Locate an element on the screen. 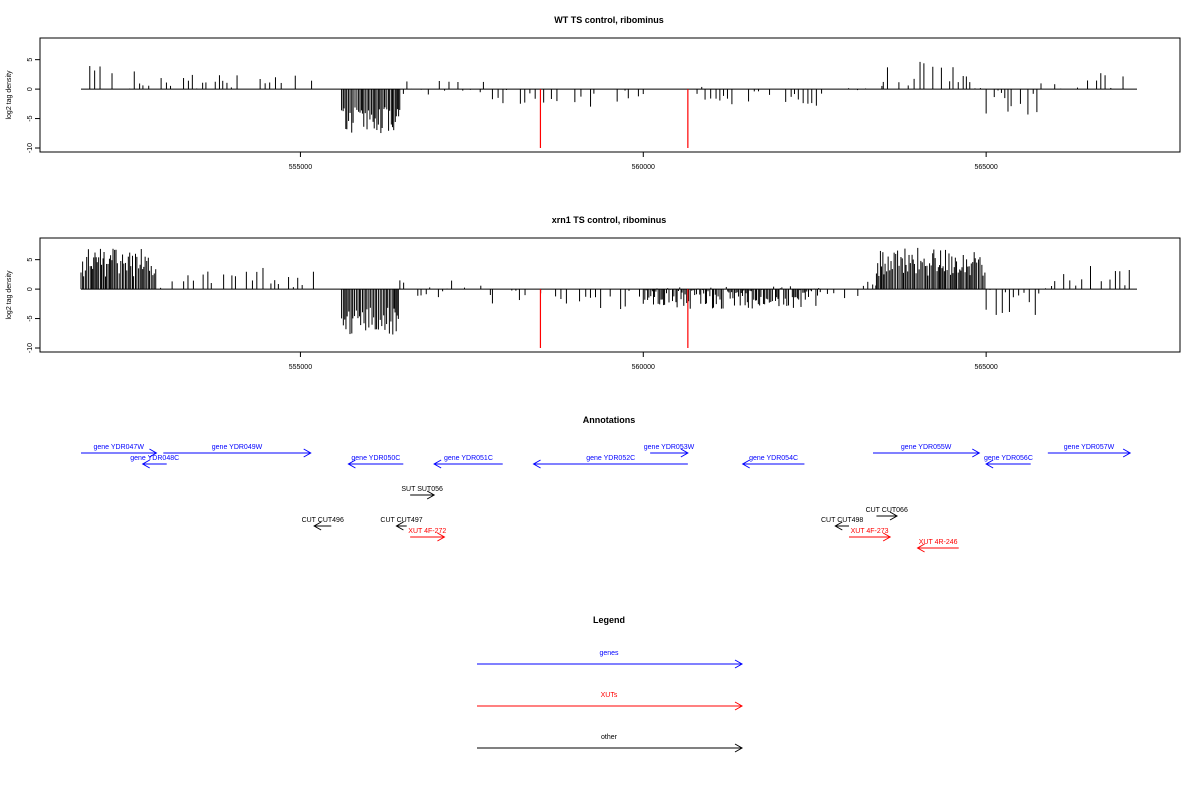  feature-label: gene YDR047W is located at coordinates (118, 447).